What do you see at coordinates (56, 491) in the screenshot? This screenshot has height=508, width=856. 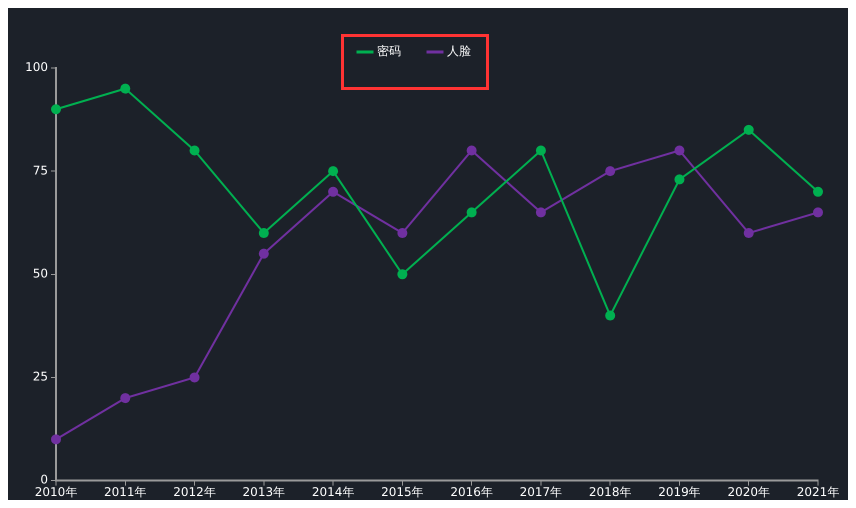 I see `x-tick-label: 2010年` at bounding box center [56, 491].